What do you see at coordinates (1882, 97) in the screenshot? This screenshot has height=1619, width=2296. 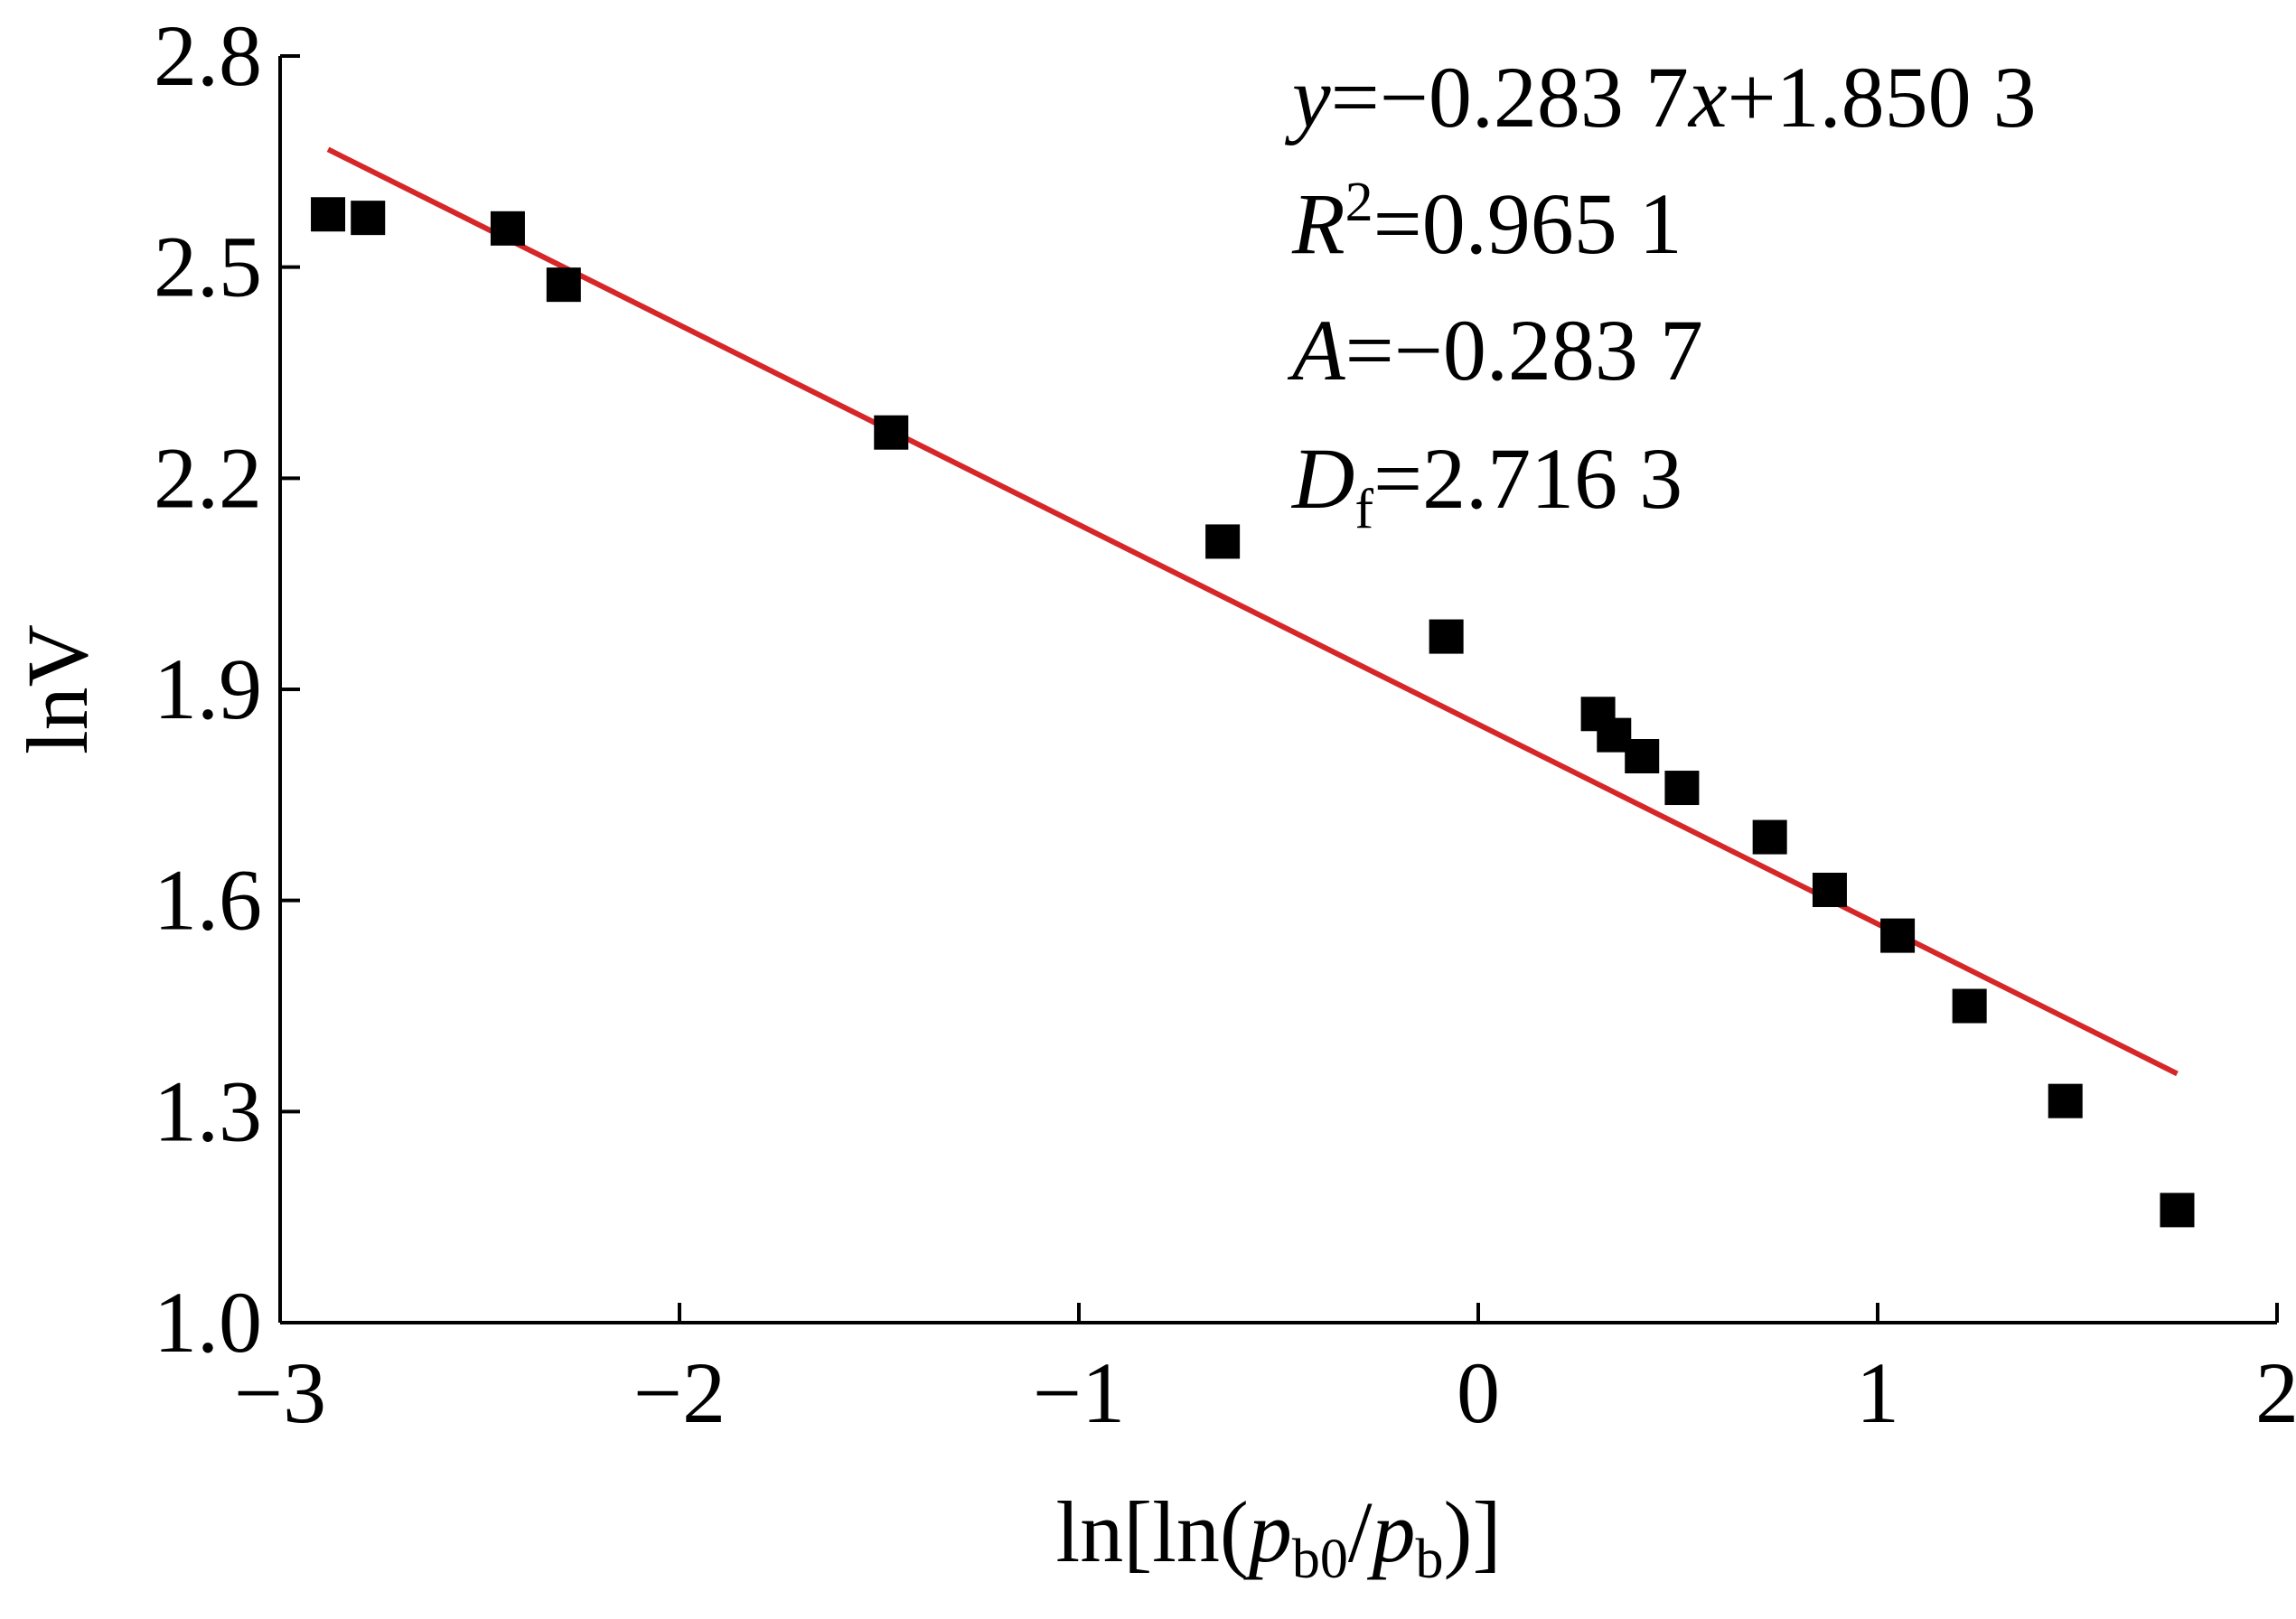 I see `eq-part2: +1.850 3` at bounding box center [1882, 97].